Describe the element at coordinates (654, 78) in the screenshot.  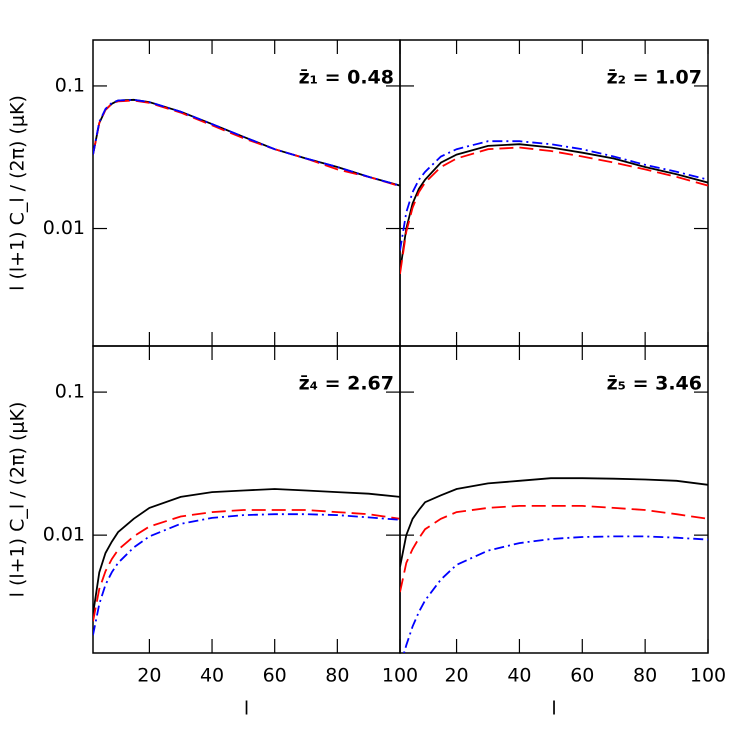
I see `annotation: z̄₂ = 1.07` at that location.